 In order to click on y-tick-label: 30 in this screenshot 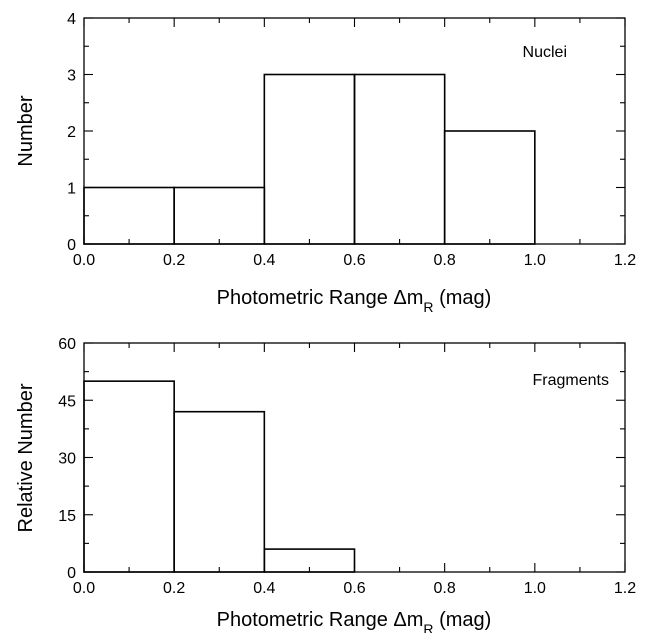, I will do `click(67, 459)`.